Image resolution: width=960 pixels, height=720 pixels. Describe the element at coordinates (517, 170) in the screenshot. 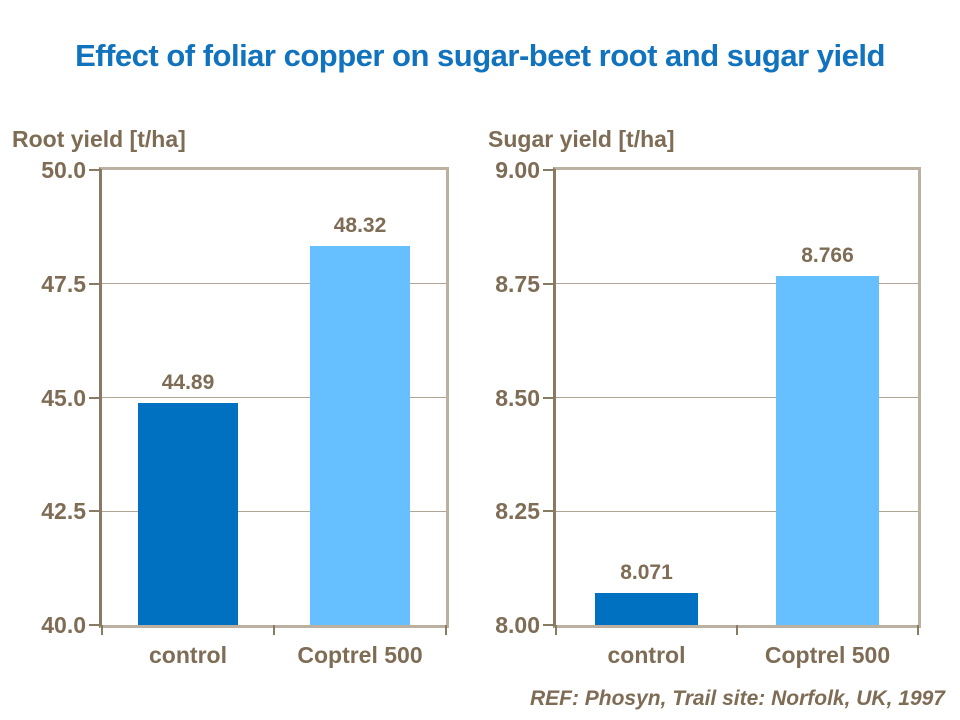

I see `y-tick-label: 9.00` at that location.